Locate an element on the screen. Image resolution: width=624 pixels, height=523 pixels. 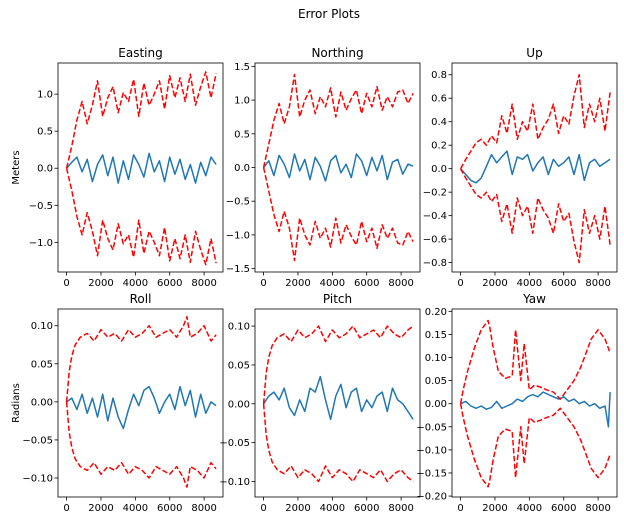
y-tick-label: −0.15 is located at coordinates (431, 473).